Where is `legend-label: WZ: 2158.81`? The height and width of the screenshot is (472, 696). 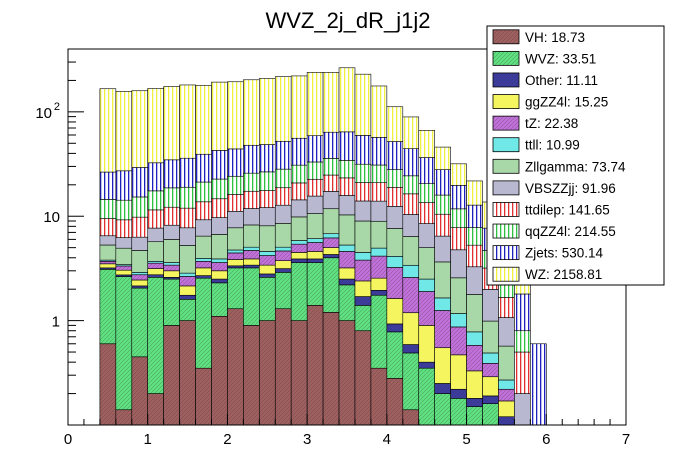
legend-label: WZ: 2158.81 is located at coordinates (563, 274).